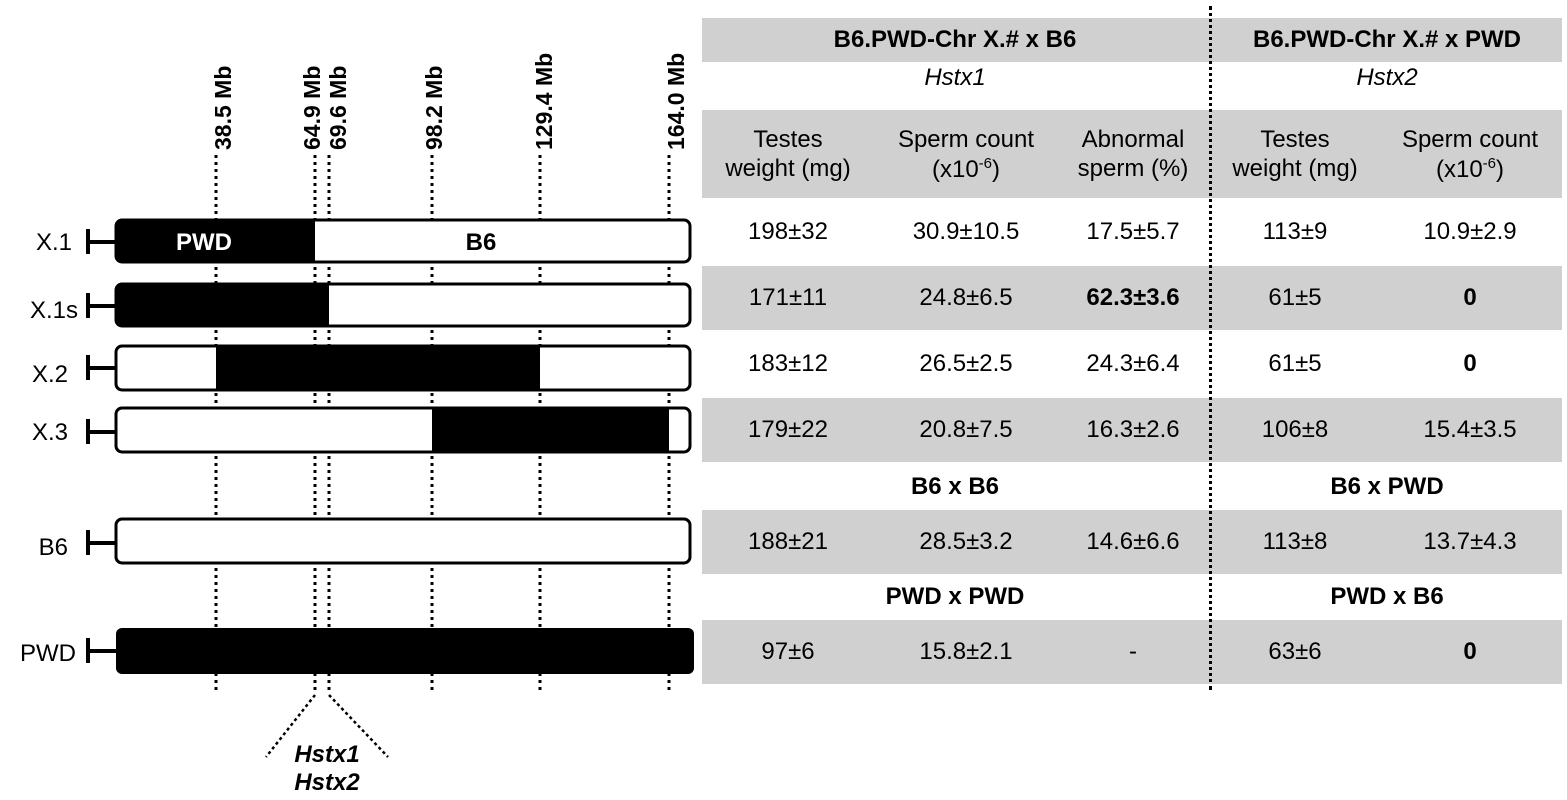 This screenshot has height=800, width=1567. I want to click on marker-label-164-0: 164.0 Mb, so click(676, 101).